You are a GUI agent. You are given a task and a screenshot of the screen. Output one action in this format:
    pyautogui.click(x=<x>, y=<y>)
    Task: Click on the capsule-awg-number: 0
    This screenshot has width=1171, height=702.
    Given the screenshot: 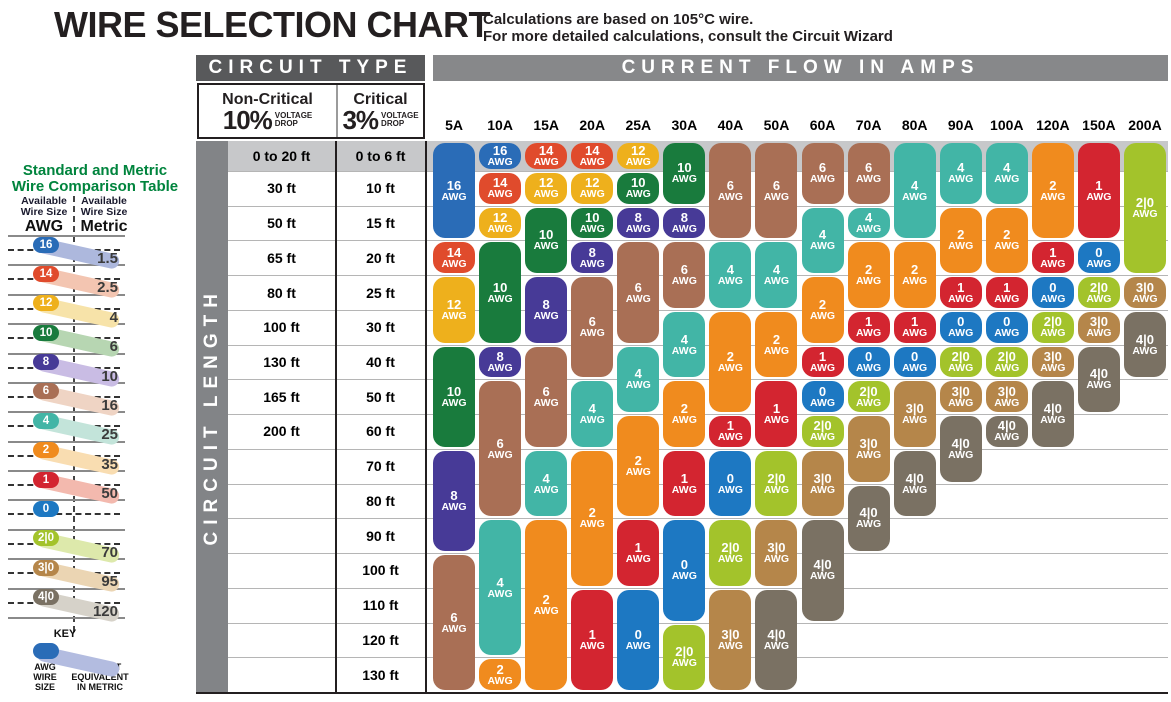 What is the action you would take?
    pyautogui.click(x=822, y=391)
    